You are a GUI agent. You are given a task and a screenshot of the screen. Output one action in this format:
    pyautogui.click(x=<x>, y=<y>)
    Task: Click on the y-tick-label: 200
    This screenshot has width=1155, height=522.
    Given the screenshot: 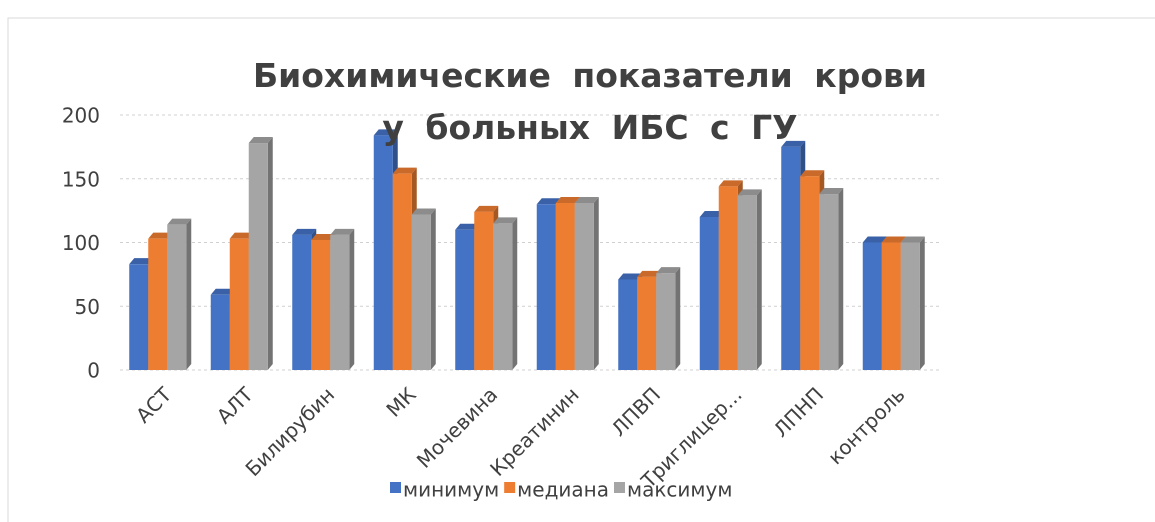 What is the action you would take?
    pyautogui.click(x=81, y=116)
    